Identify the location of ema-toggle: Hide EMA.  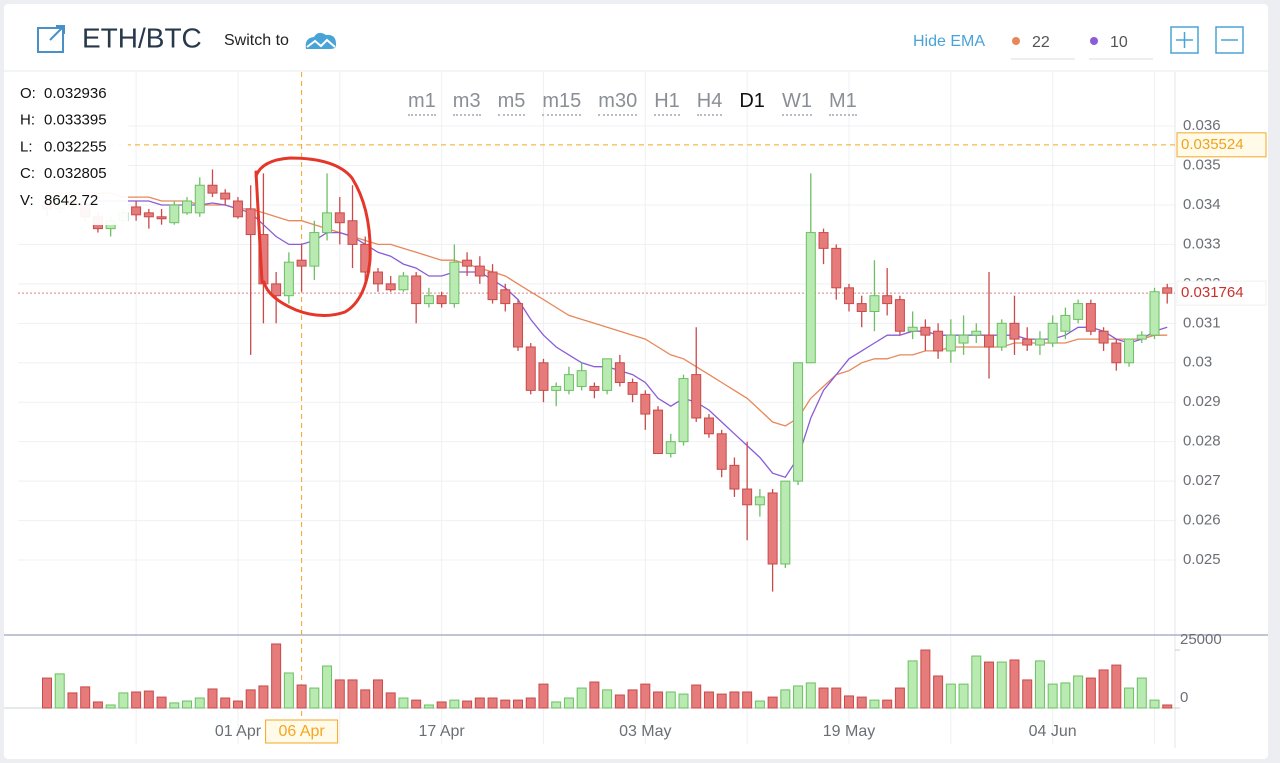
(949, 41).